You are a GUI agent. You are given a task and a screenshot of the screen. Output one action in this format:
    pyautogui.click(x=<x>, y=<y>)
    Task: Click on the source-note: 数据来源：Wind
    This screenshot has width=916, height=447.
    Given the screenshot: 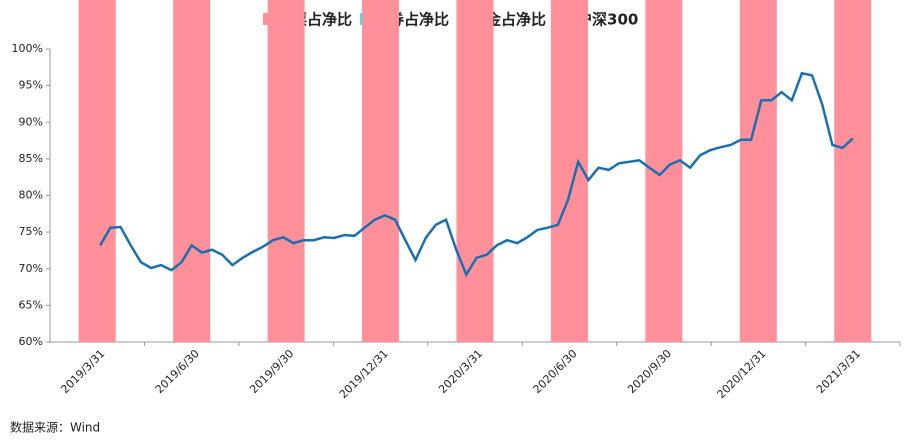 What is the action you would take?
    pyautogui.click(x=55, y=427)
    